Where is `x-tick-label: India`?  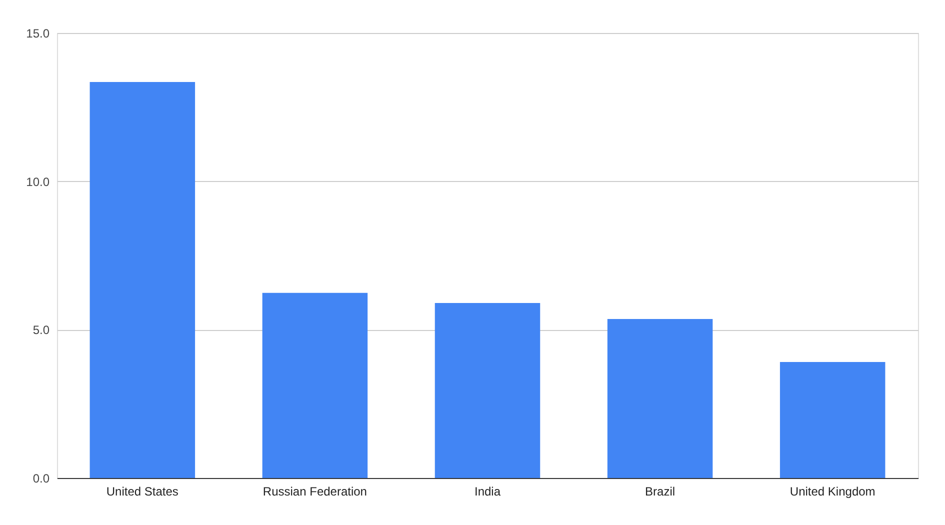 x-tick-label: India is located at coordinates (487, 491).